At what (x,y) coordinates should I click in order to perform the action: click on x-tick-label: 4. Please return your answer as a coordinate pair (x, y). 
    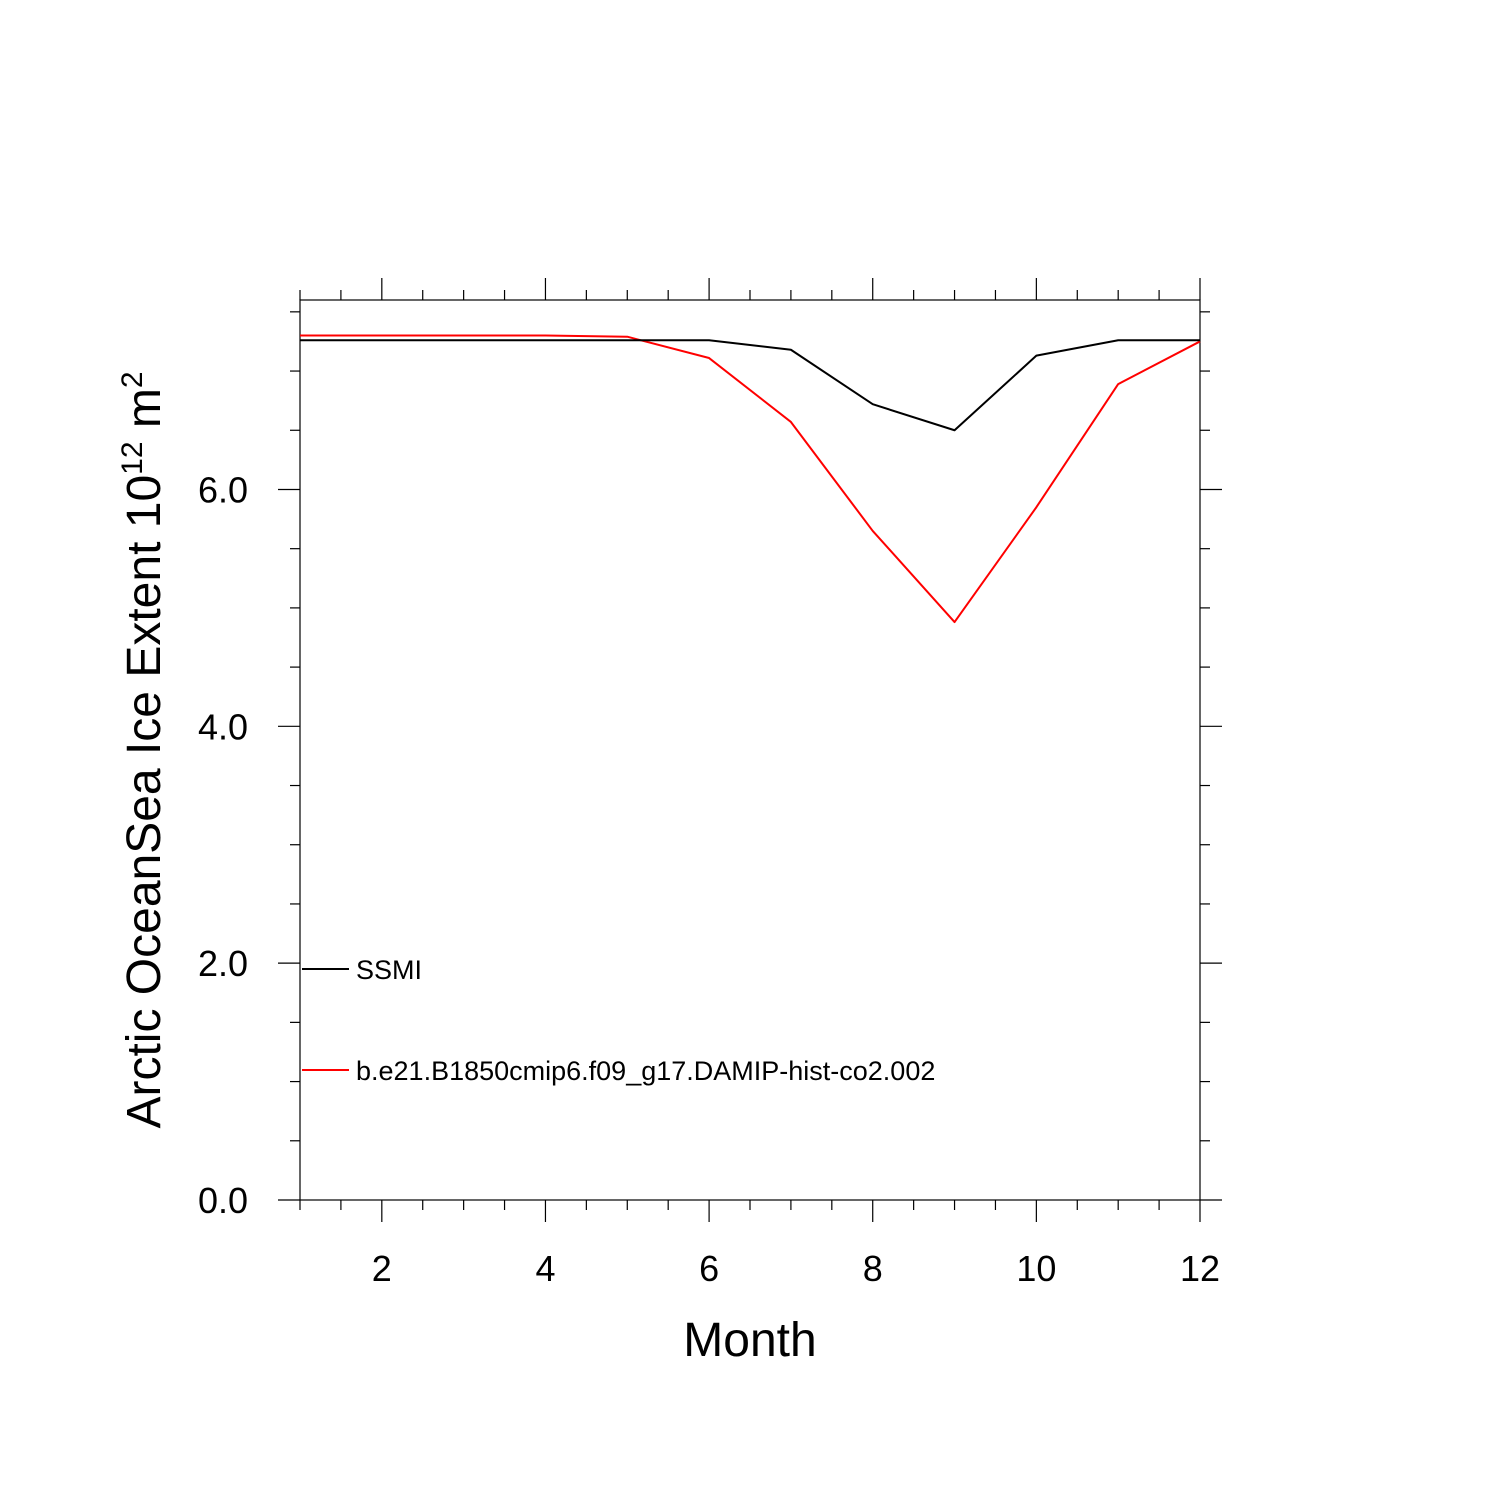
    Looking at the image, I should click on (545, 1268).